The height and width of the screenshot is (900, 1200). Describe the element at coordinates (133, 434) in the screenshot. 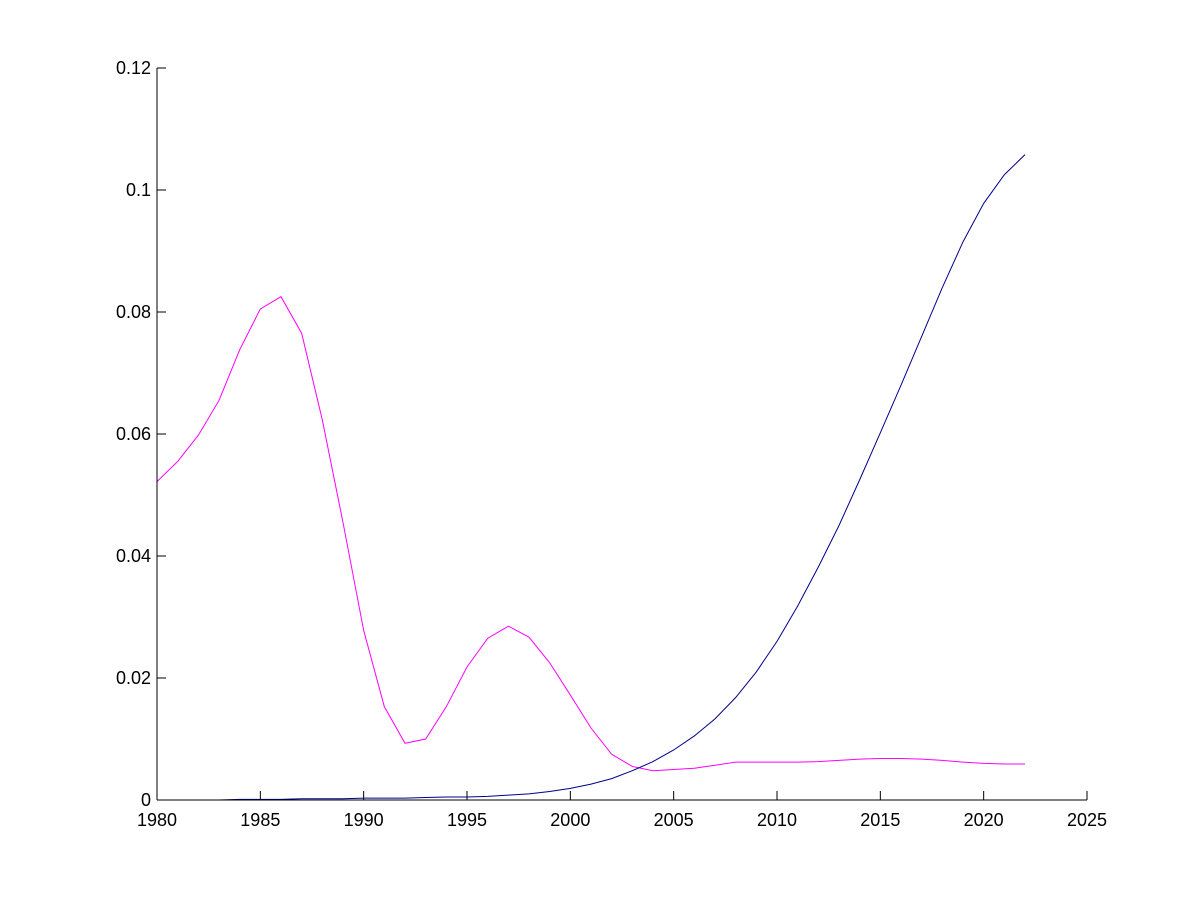

I see `y-tick-label: 0.06` at that location.